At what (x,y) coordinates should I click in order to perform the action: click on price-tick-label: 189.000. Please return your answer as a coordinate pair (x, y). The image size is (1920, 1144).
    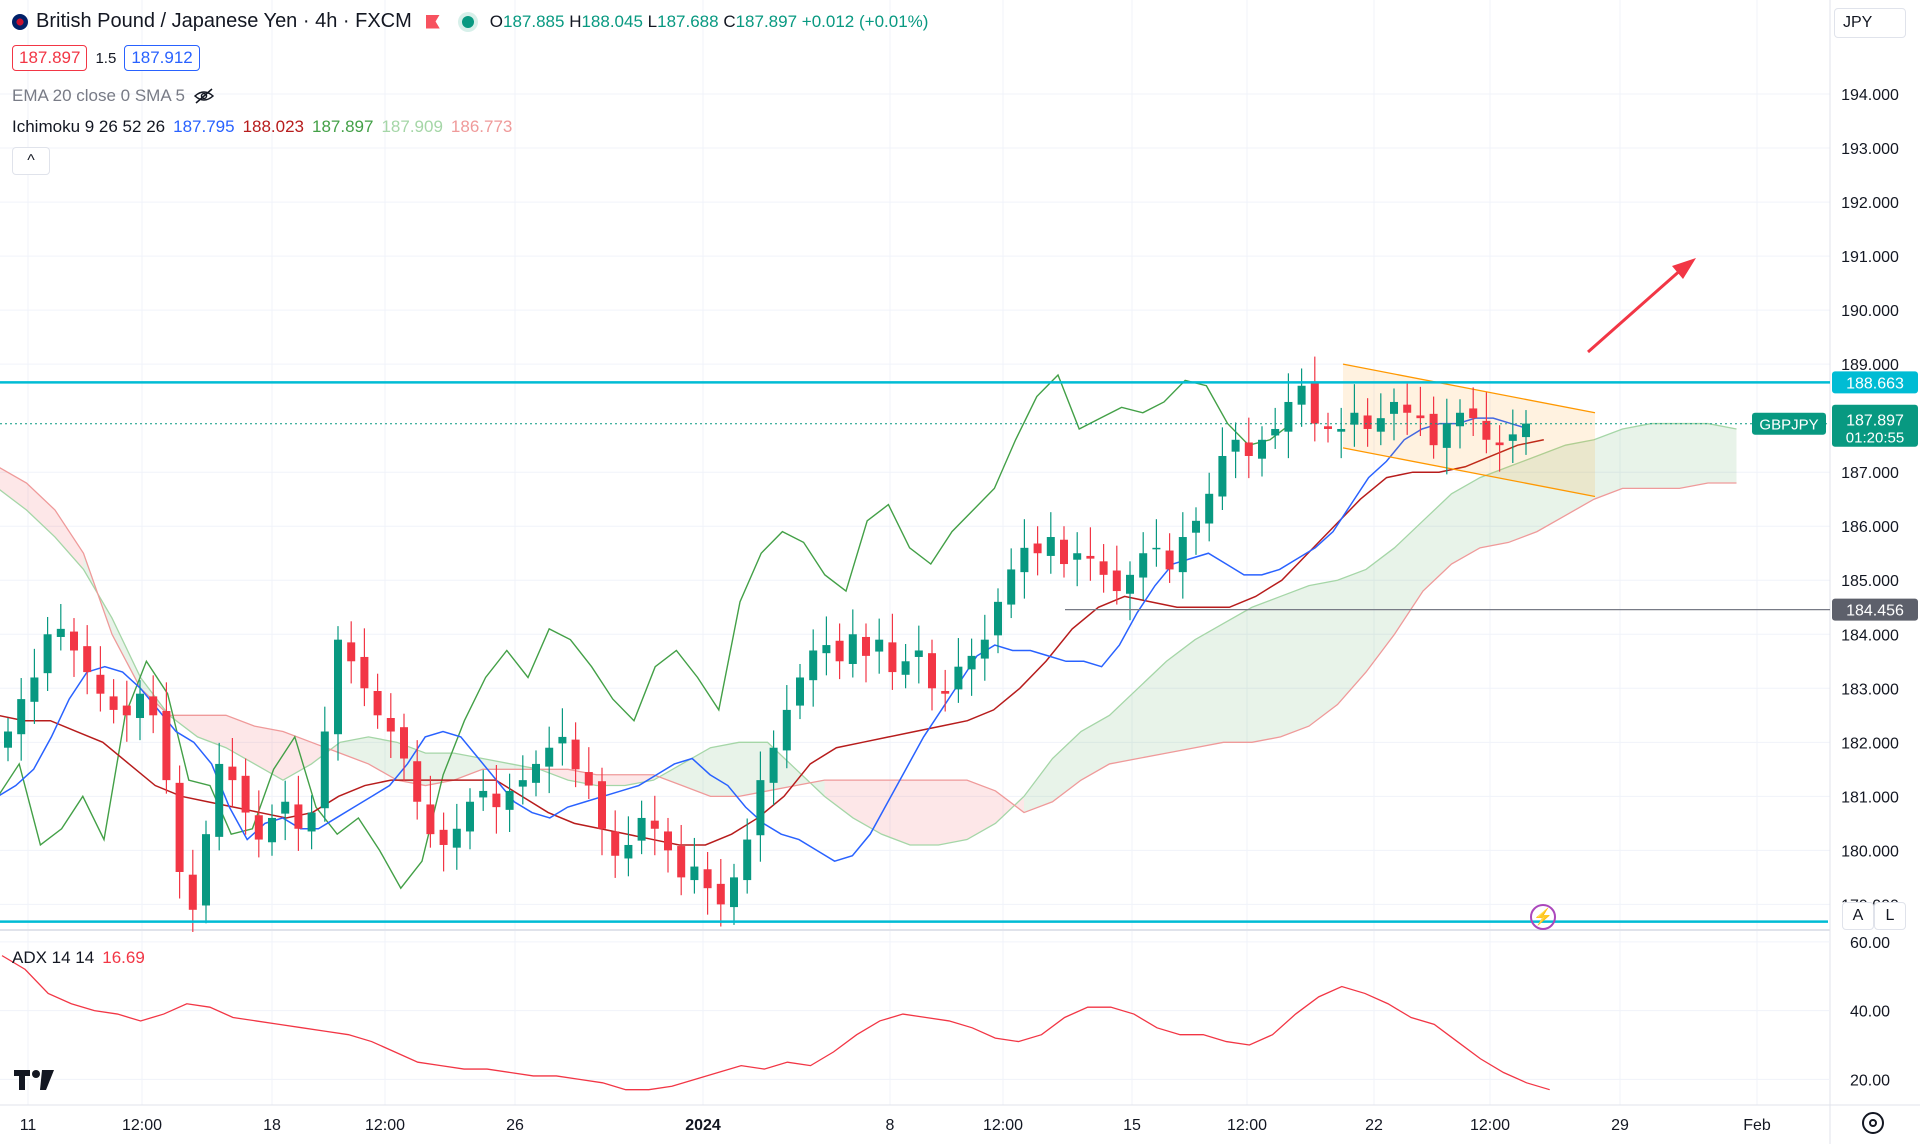
    Looking at the image, I should click on (1870, 365).